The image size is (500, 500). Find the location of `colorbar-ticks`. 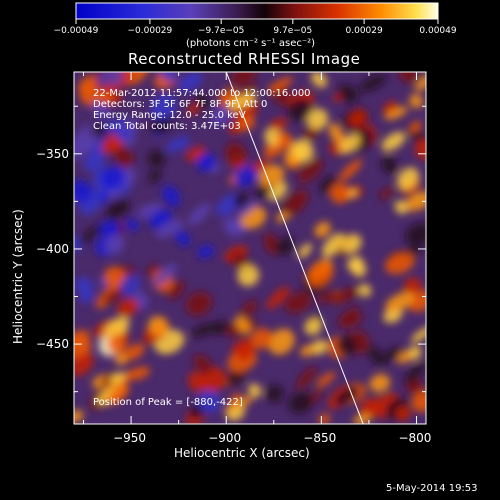

colorbar-ticks is located at coordinates (257, 21).